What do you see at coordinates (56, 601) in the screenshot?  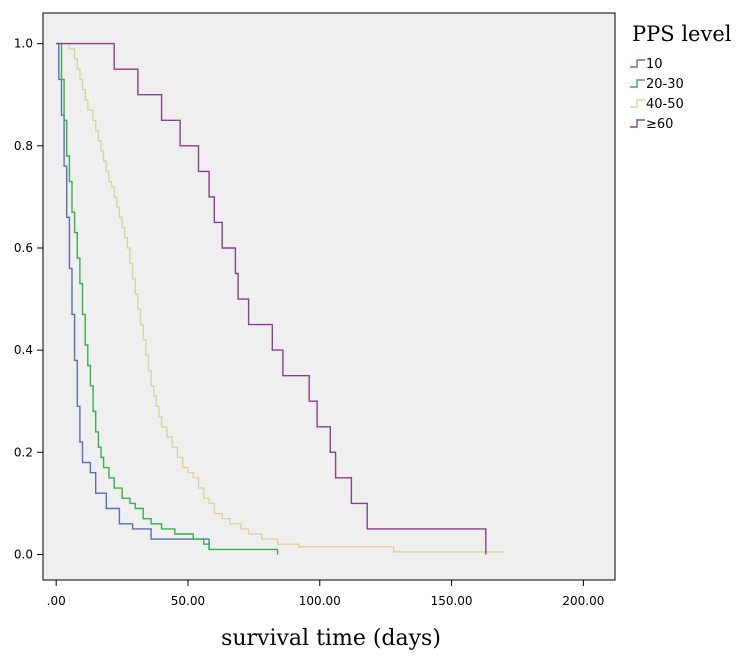 I see `x-tick-label: .00` at bounding box center [56, 601].